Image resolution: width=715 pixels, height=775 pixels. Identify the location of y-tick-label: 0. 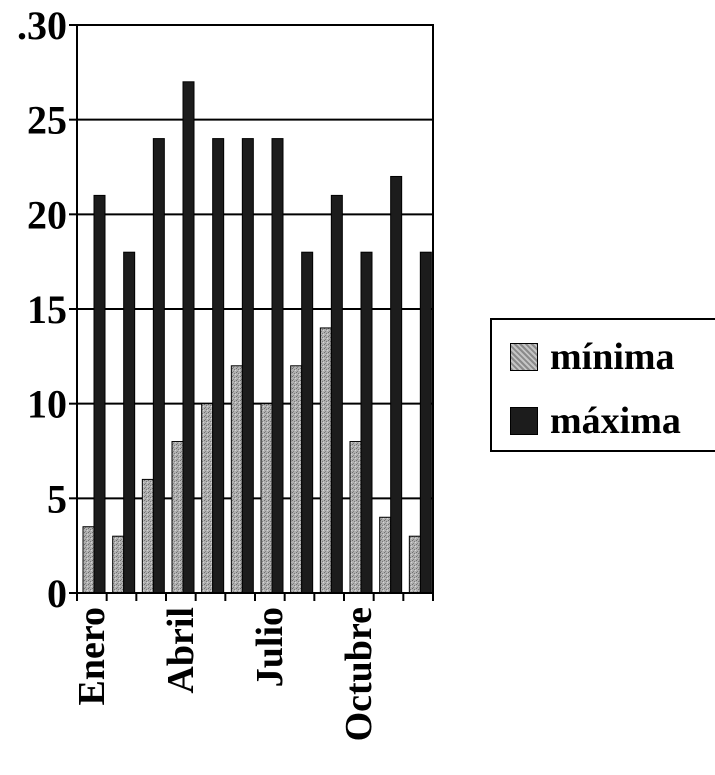
(57, 593).